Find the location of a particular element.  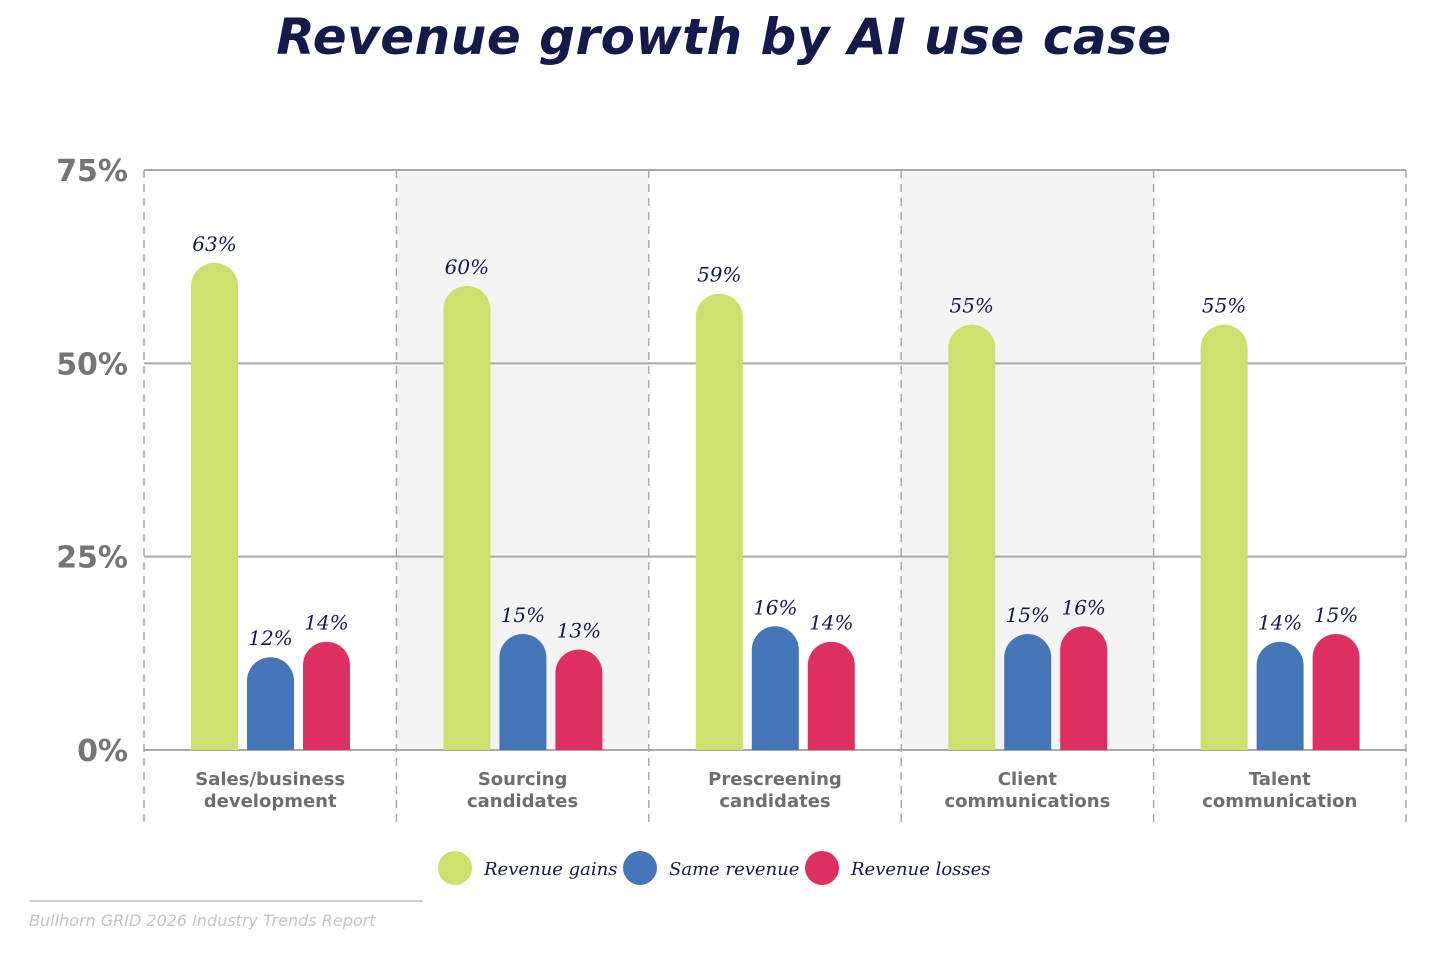

legend-label: Revenue gains is located at coordinates (550, 869).